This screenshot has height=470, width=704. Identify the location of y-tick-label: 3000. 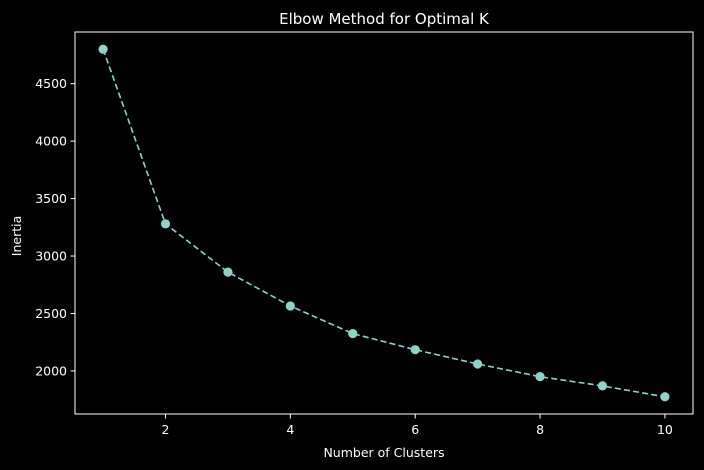
(51, 256).